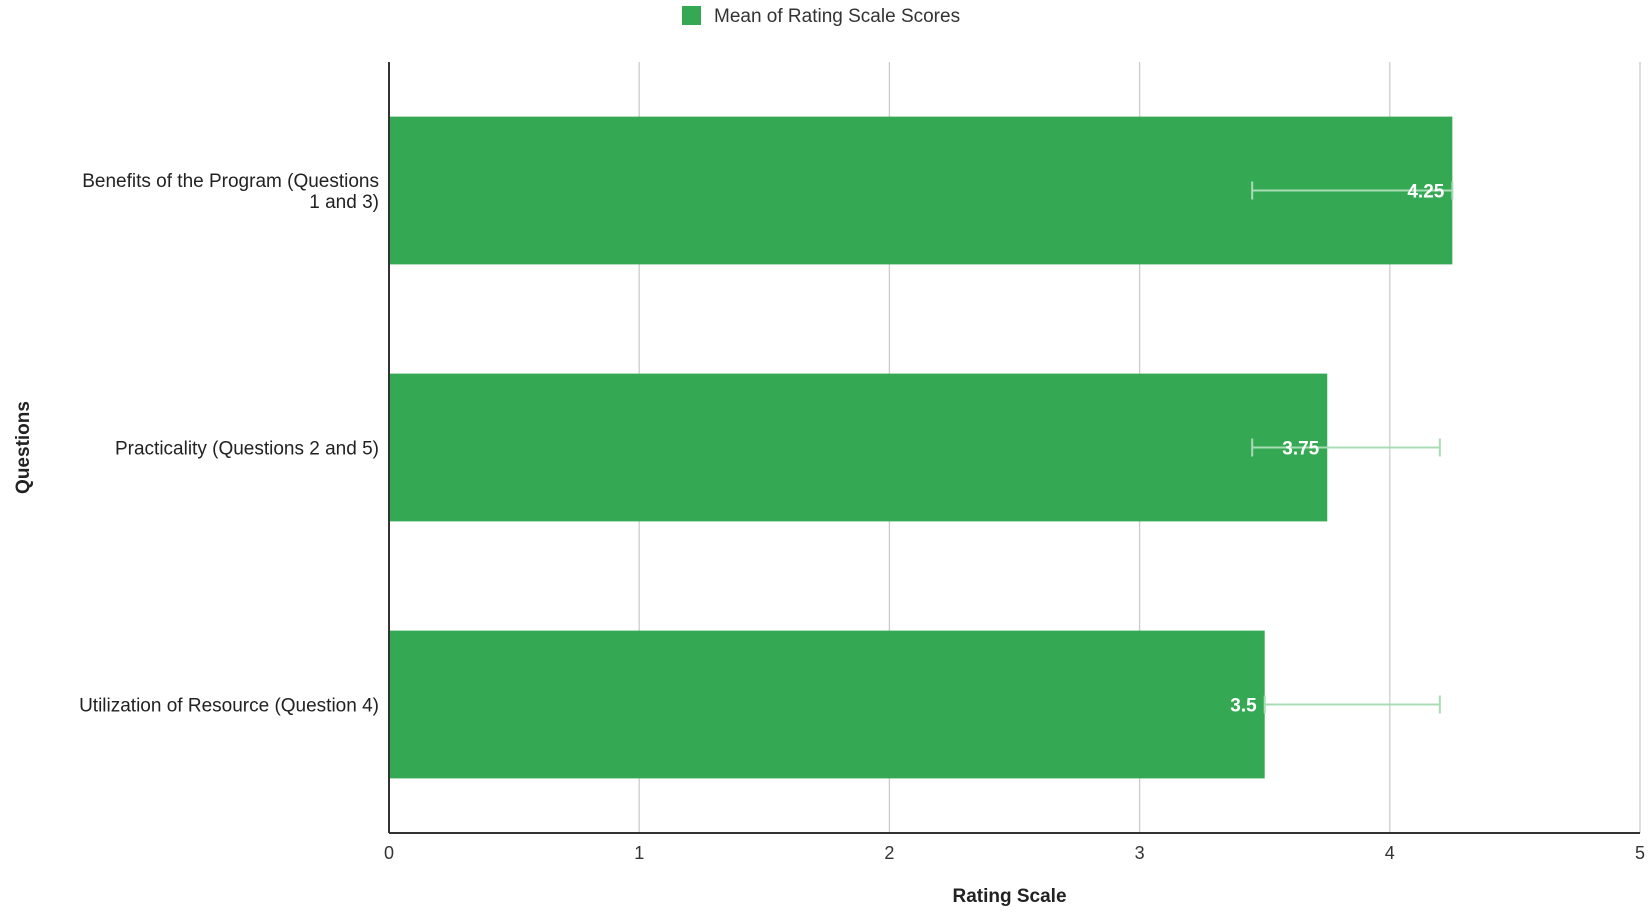  Describe the element at coordinates (389, 853) in the screenshot. I see `x-tick-label-0: 0` at that location.